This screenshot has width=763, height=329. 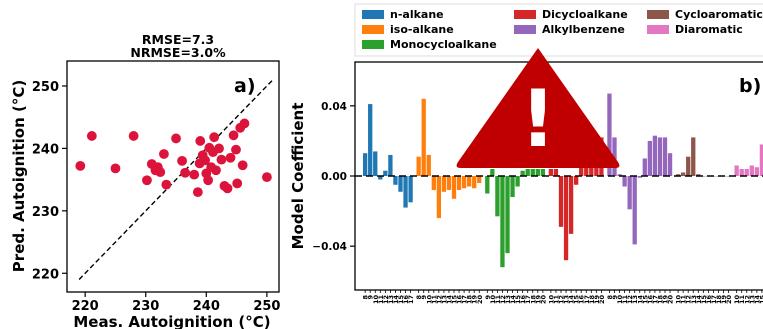 What do you see at coordinates (19, 176) in the screenshot?
I see `panel-a-y-axis-label: Pred. Autoignition (°C)` at bounding box center [19, 176].